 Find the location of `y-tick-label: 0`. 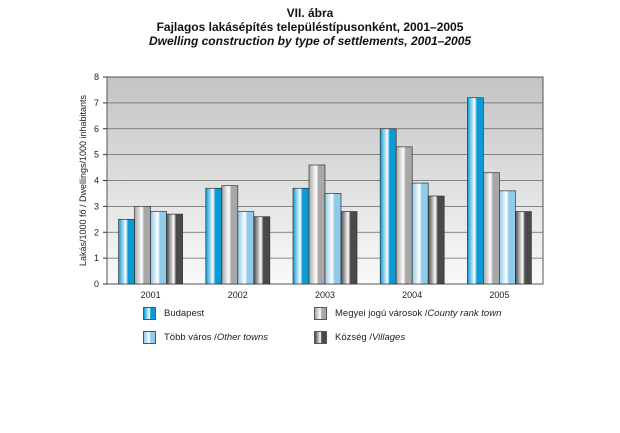

y-tick-label: 0 is located at coordinates (96, 284).